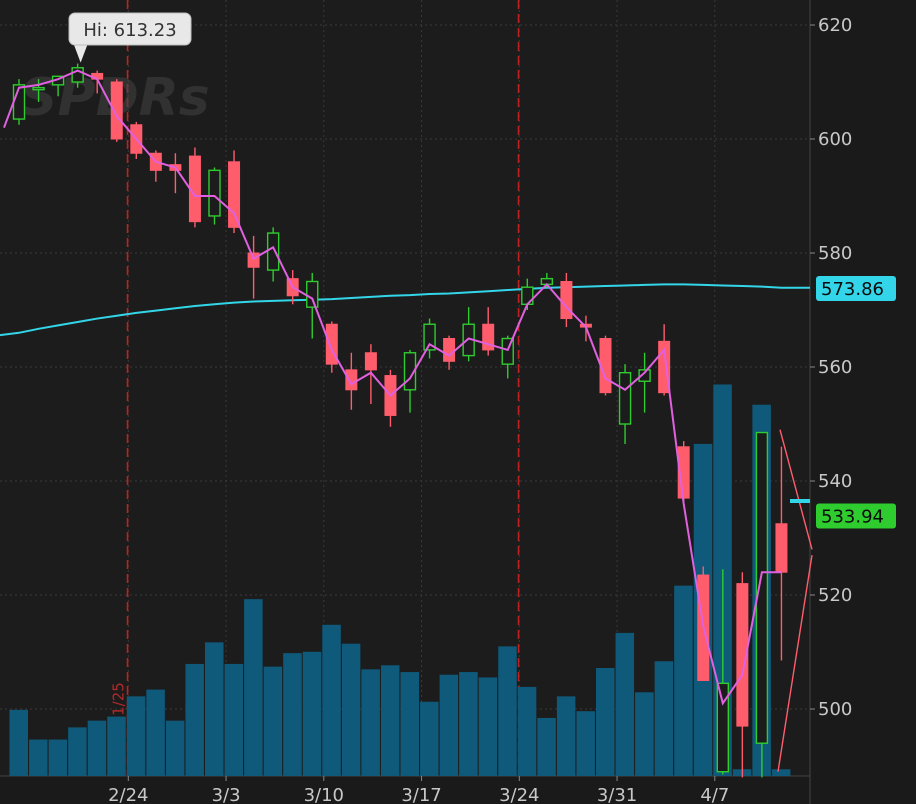  I want to click on hi-callout-box, so click(130, 29).